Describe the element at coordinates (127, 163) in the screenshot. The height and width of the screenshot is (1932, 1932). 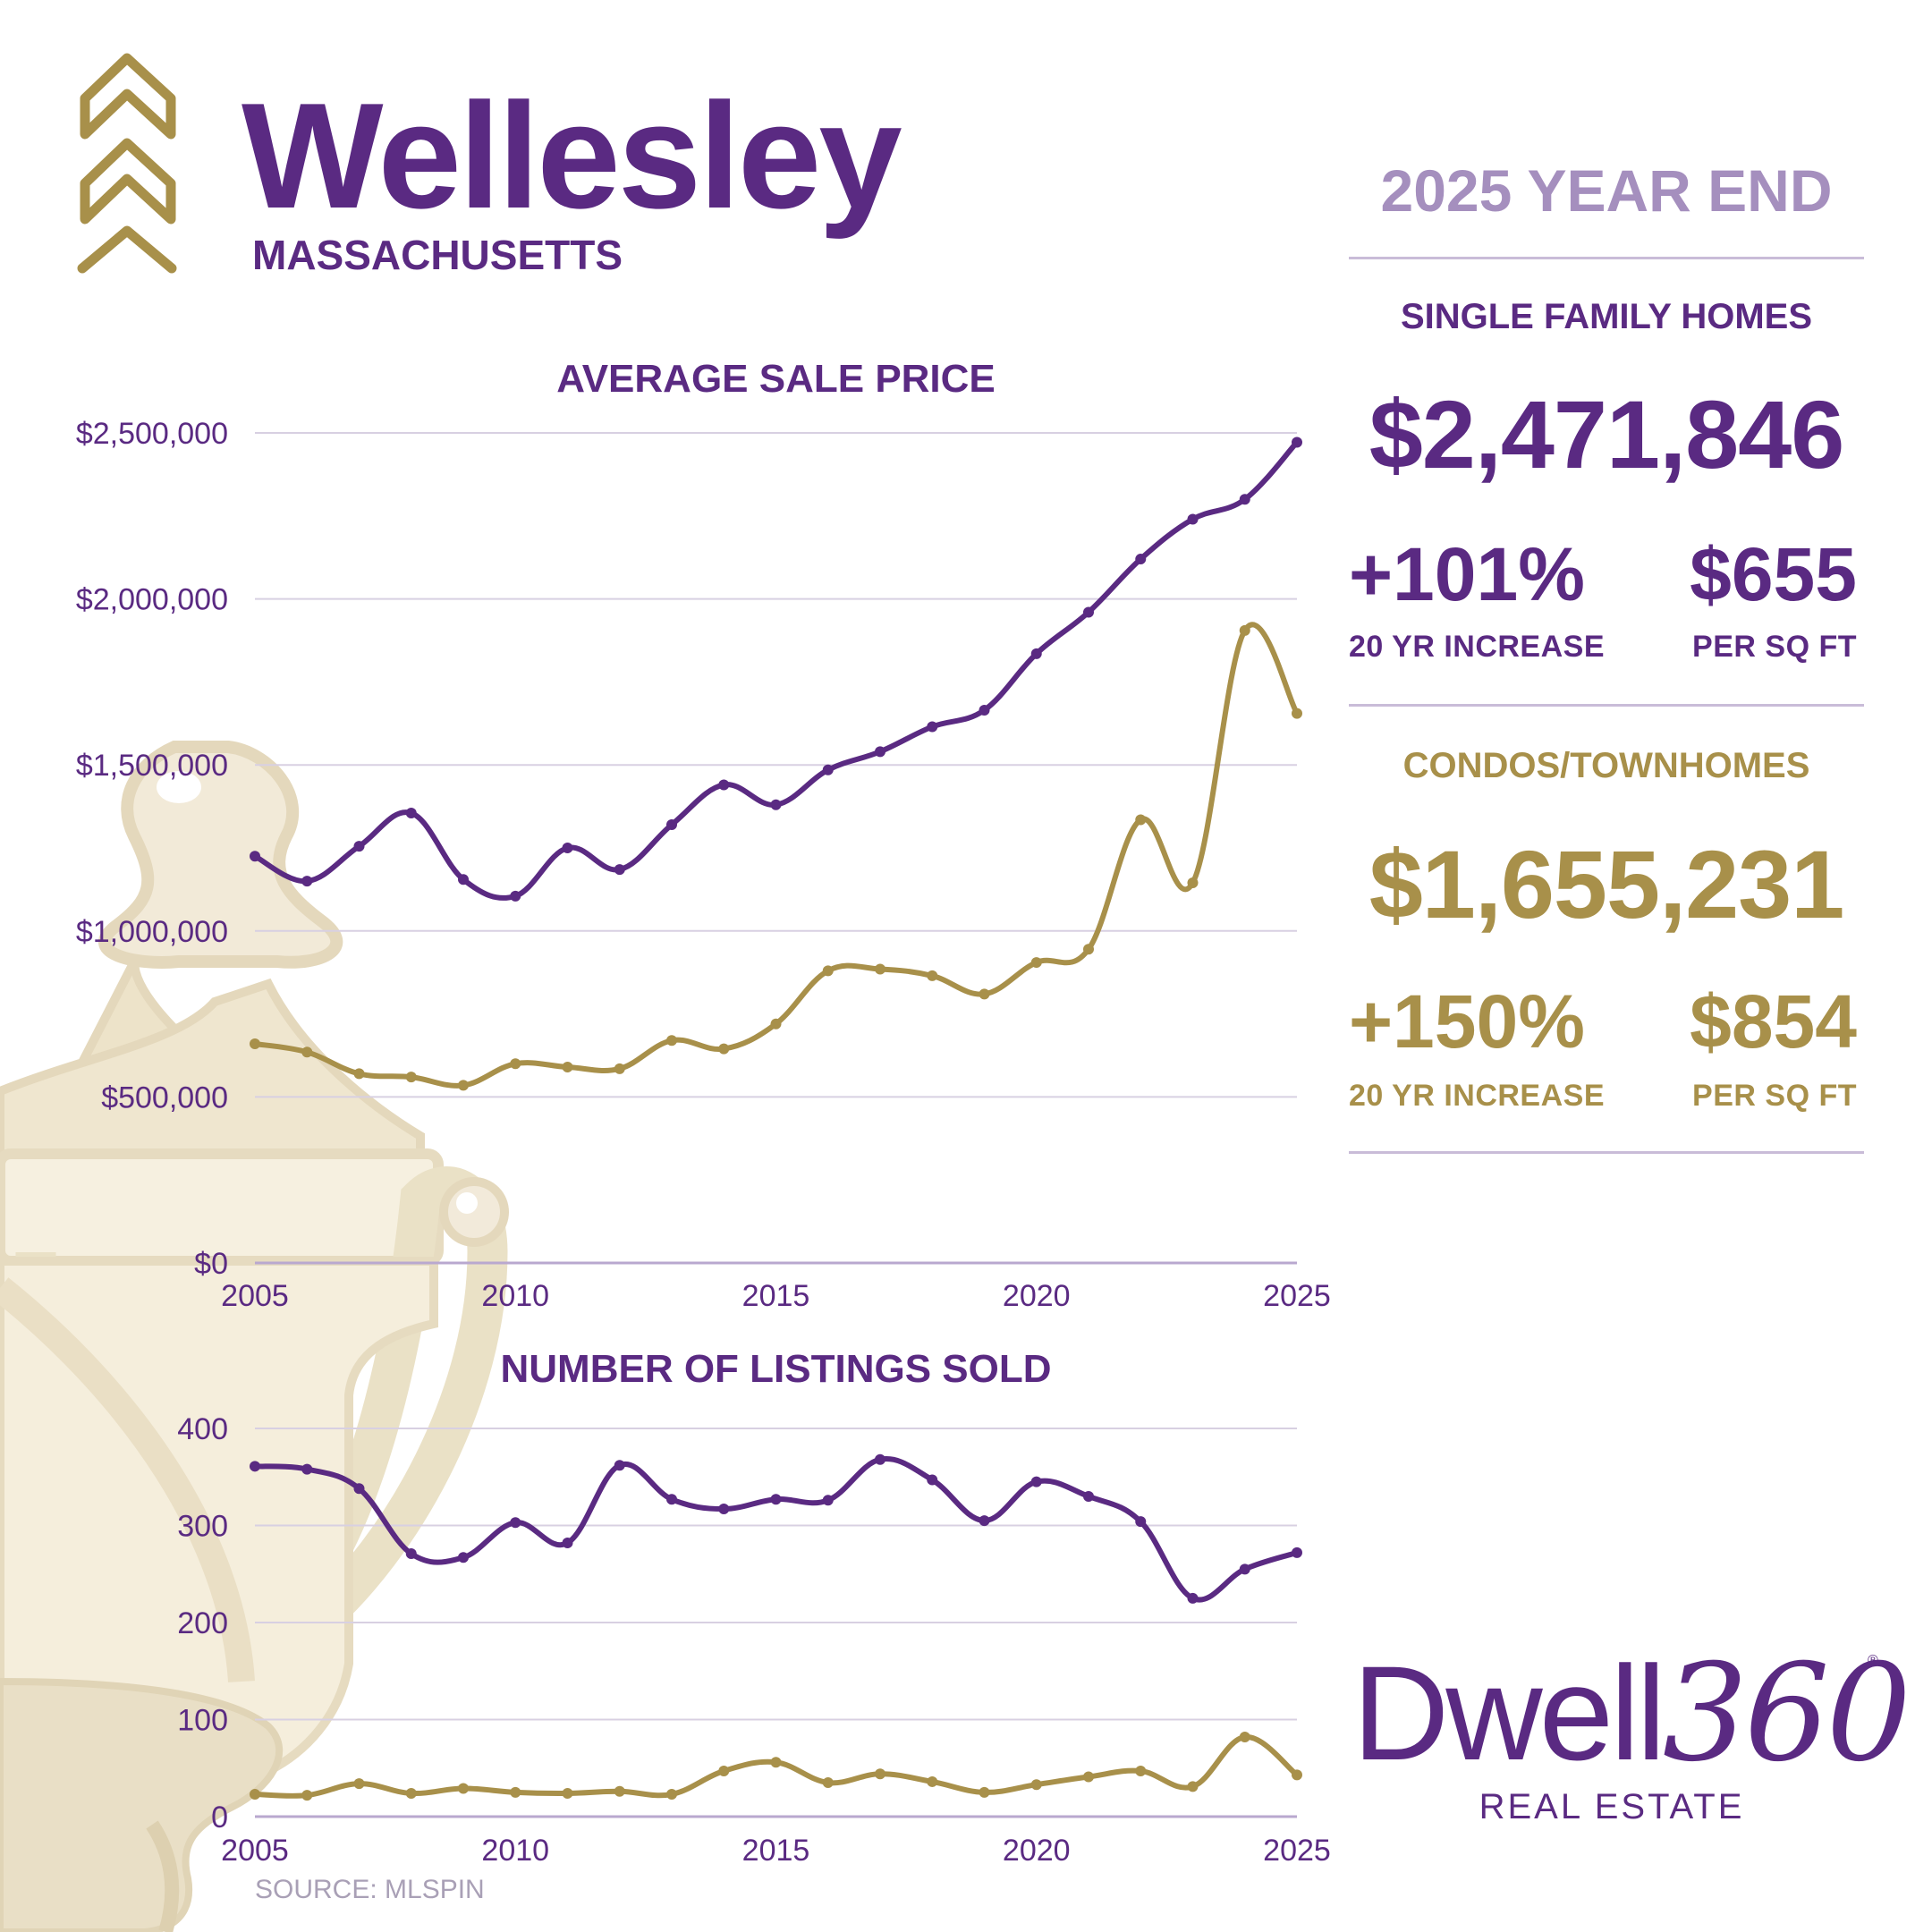
I see `chevron-stack-icon` at that location.